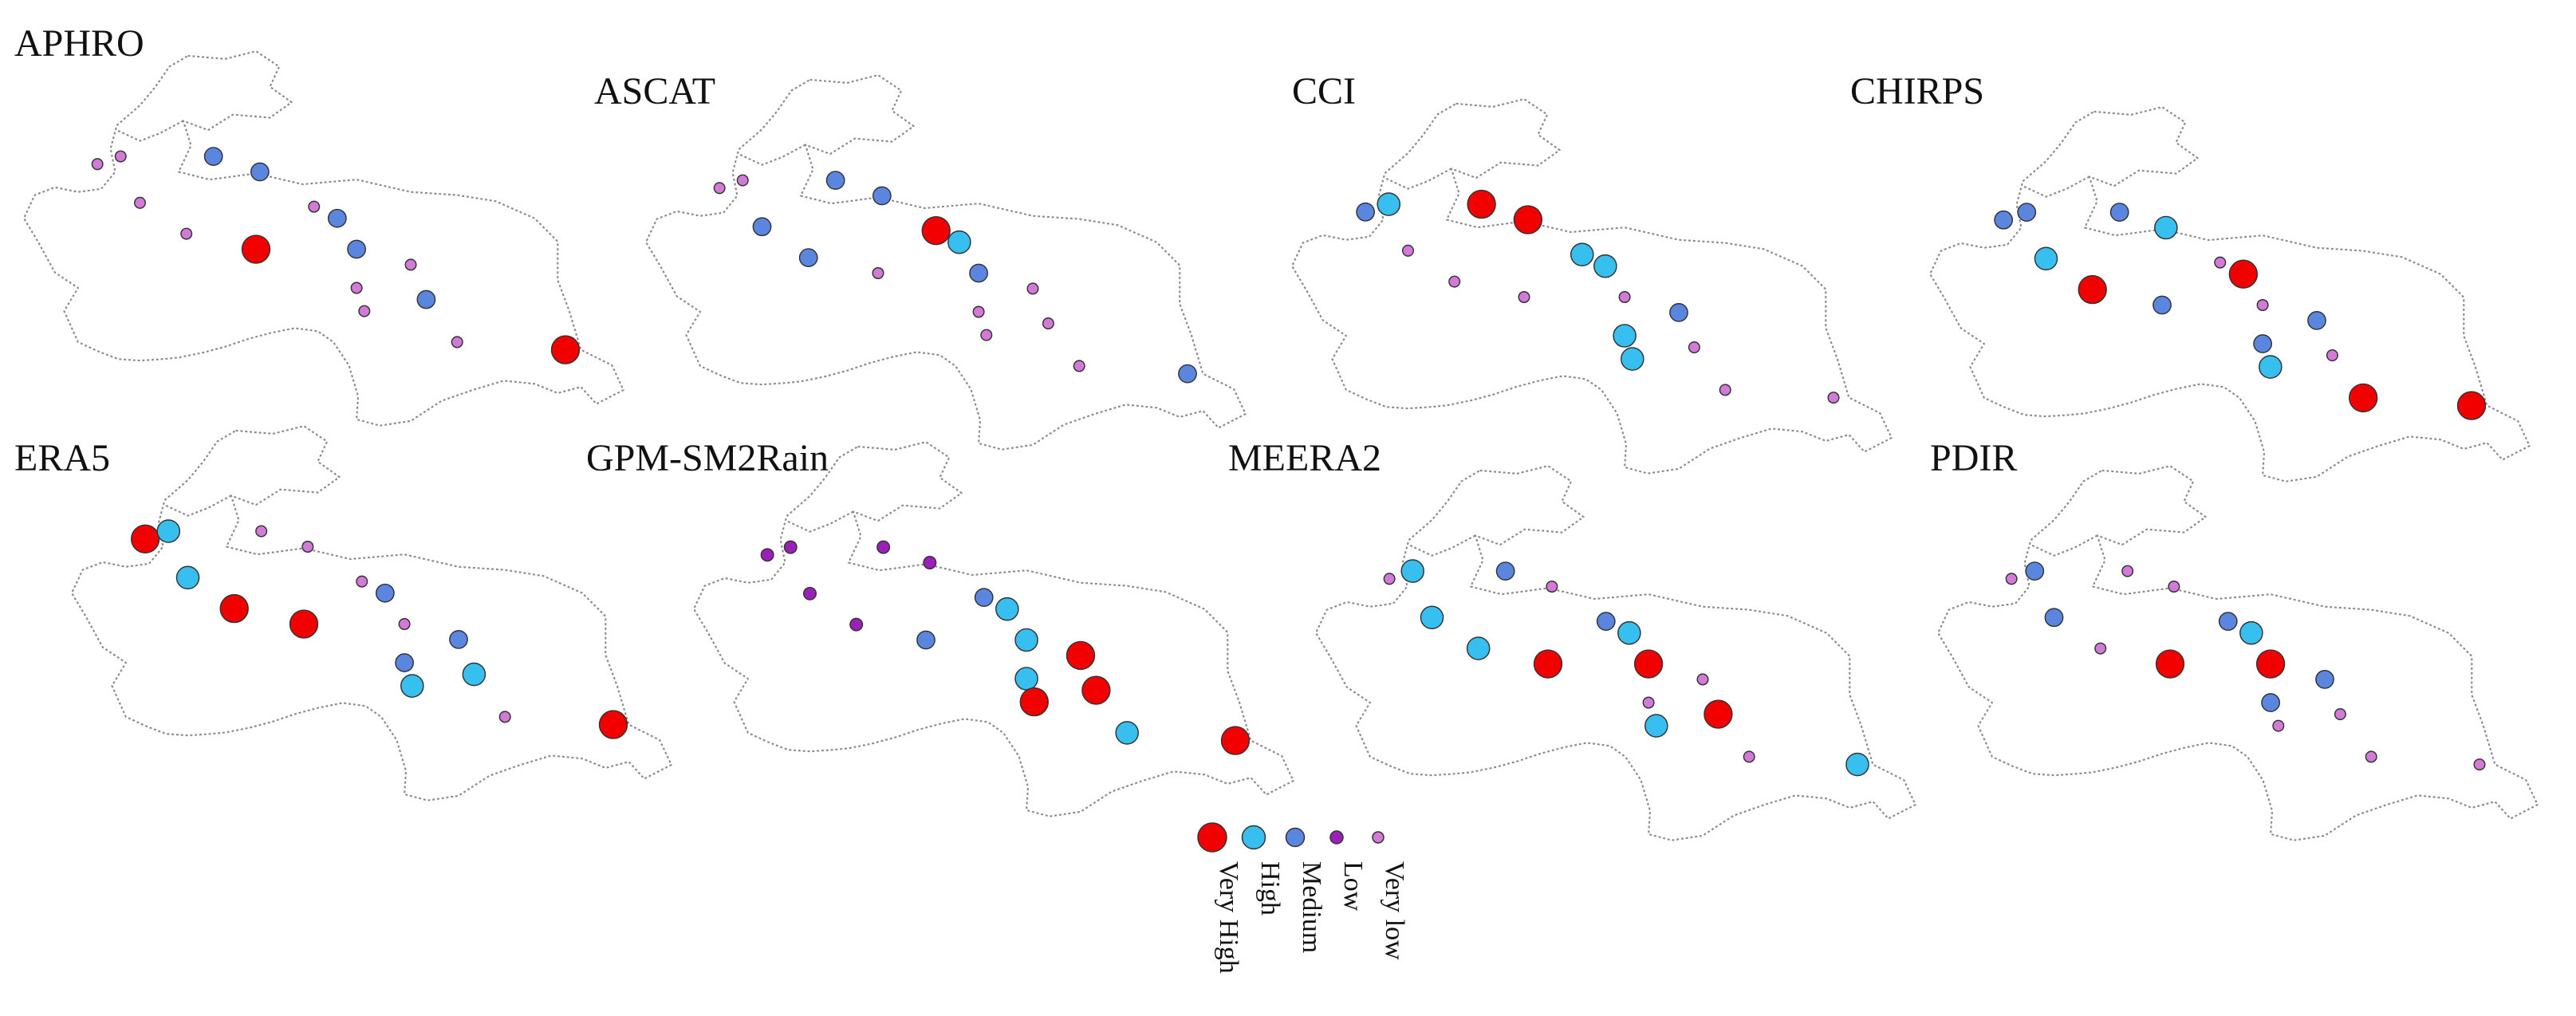  I want to click on panel-title: CCI, so click(1324, 91).